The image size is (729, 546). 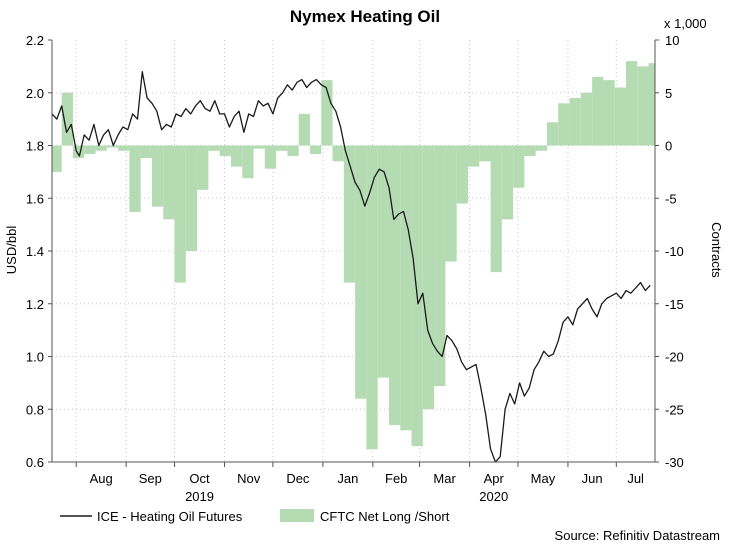 What do you see at coordinates (674, 304) in the screenshot?
I see `right-axis-tick-label: -15` at bounding box center [674, 304].